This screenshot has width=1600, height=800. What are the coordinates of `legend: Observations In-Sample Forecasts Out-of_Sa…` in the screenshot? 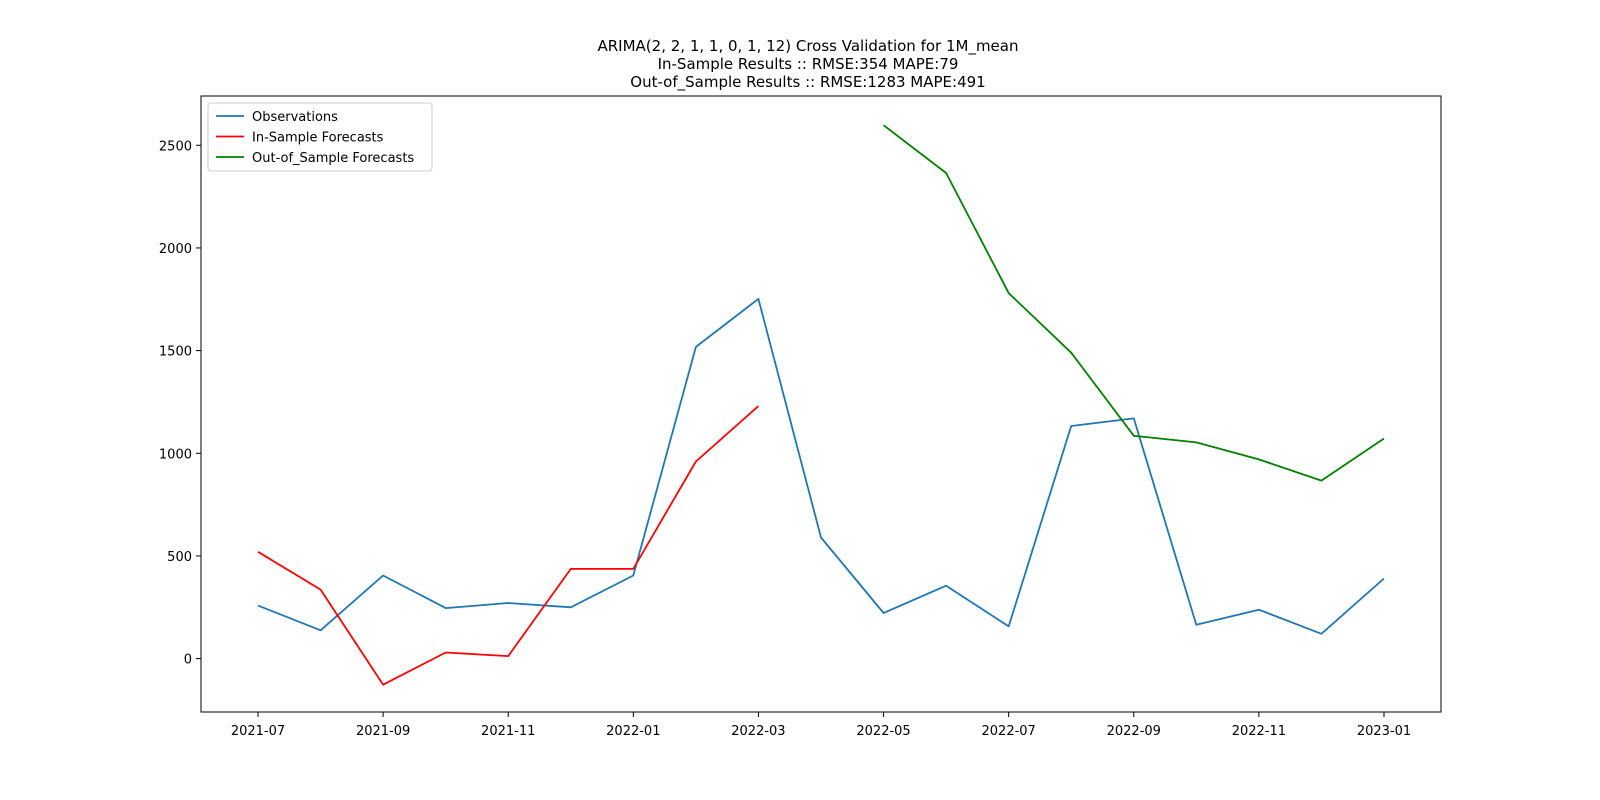 It's located at (320, 137).